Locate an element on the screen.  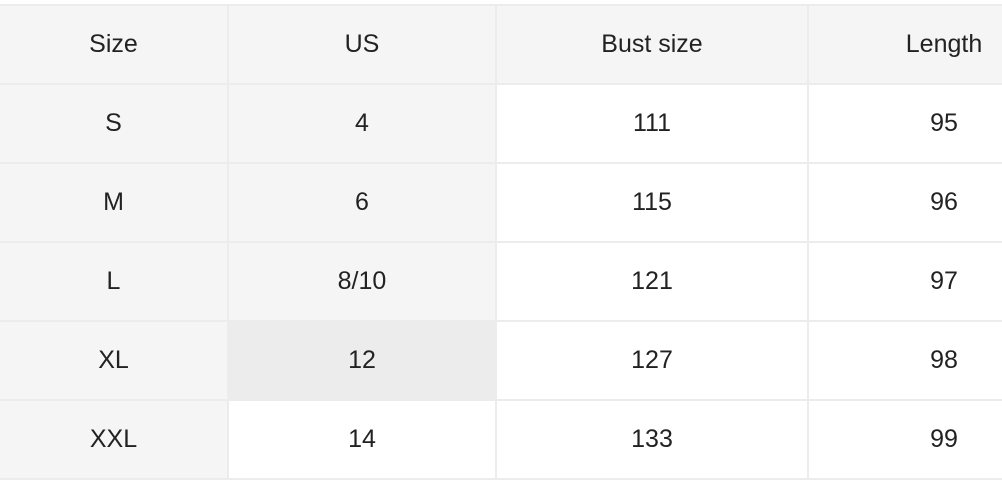
cell-length: 96 is located at coordinates (904, 202).